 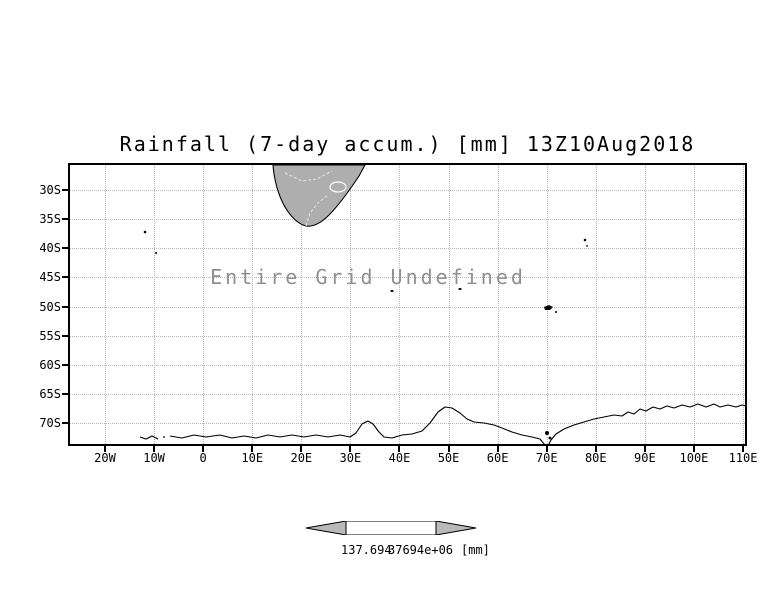 What do you see at coordinates (50, 277) in the screenshot?
I see `lat-tick-label: 45S` at bounding box center [50, 277].